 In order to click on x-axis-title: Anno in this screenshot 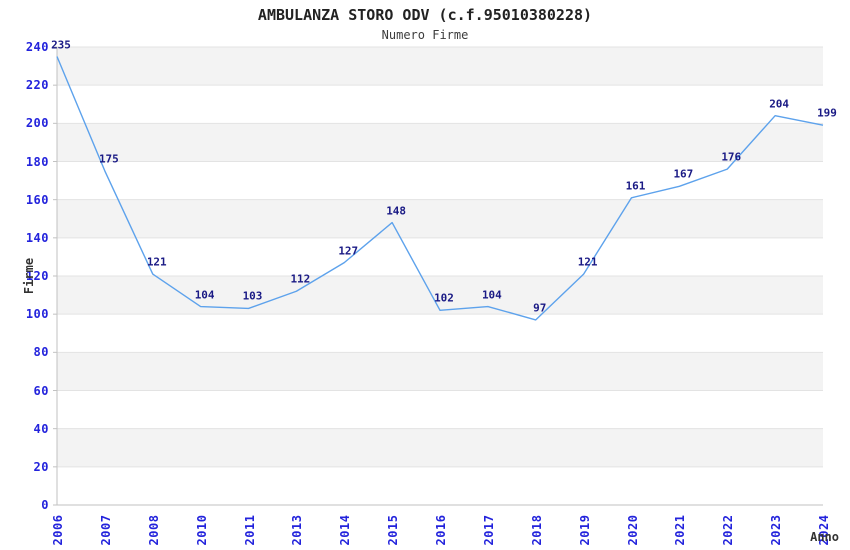, I will do `click(824, 537)`.